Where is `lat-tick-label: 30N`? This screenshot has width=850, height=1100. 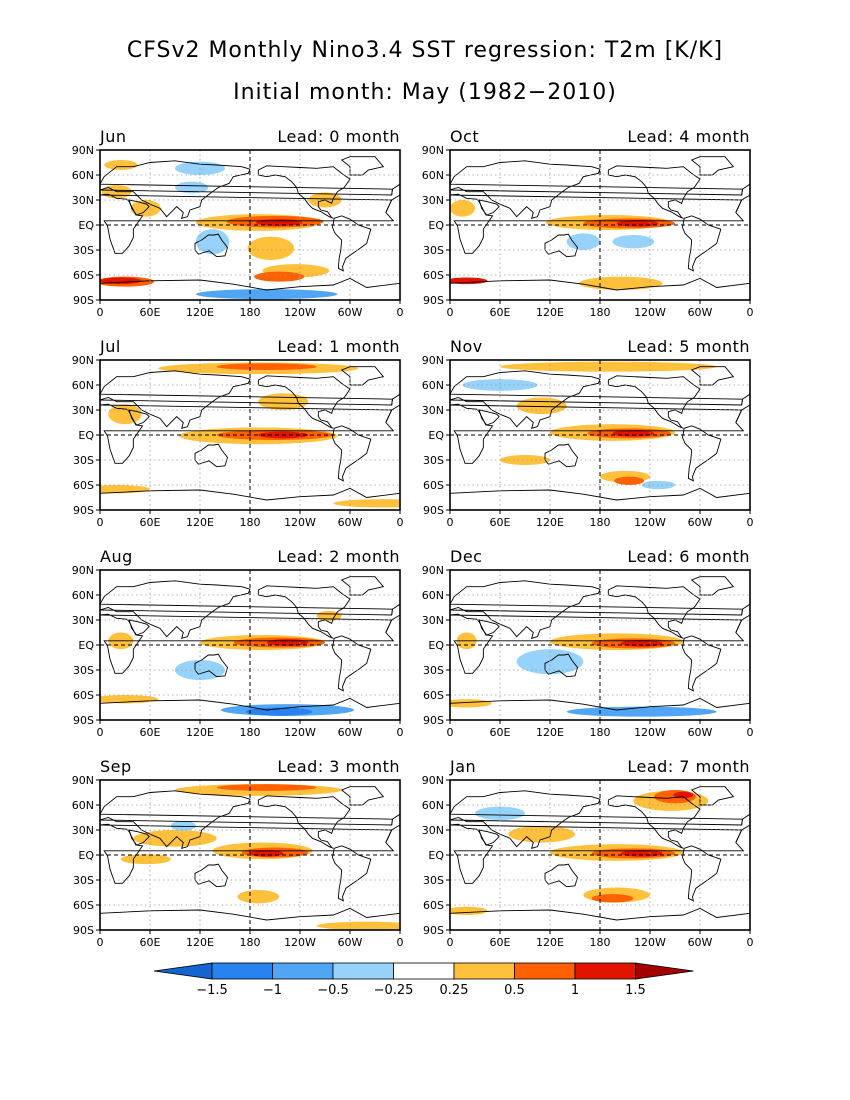
lat-tick-label: 30N is located at coordinates (433, 200).